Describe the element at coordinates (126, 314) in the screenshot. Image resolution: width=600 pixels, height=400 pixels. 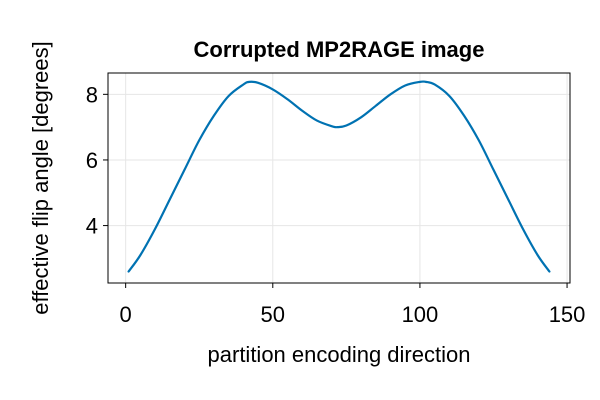
I see `x-tick-label: 0` at that location.